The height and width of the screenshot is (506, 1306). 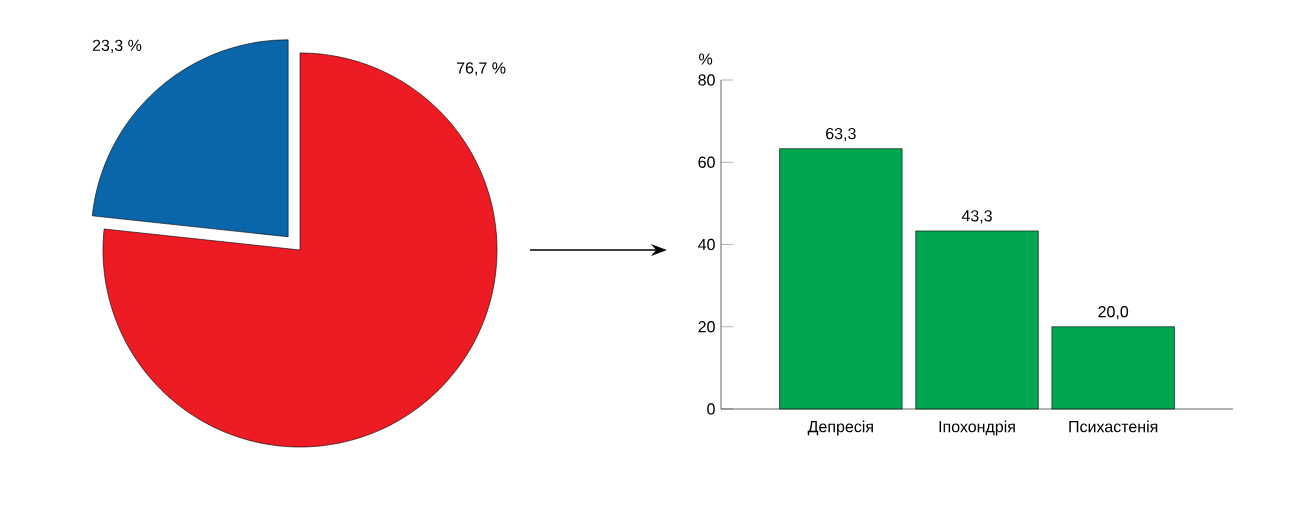 I want to click on x-tick-label: Іпохондрія, so click(x=977, y=428).